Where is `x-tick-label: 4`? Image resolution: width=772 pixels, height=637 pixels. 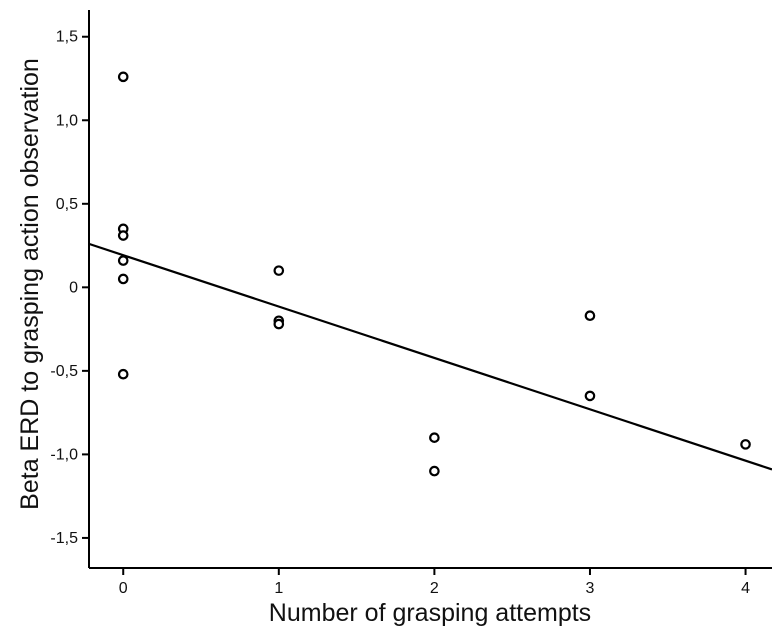 x-tick-label: 4 is located at coordinates (745, 588).